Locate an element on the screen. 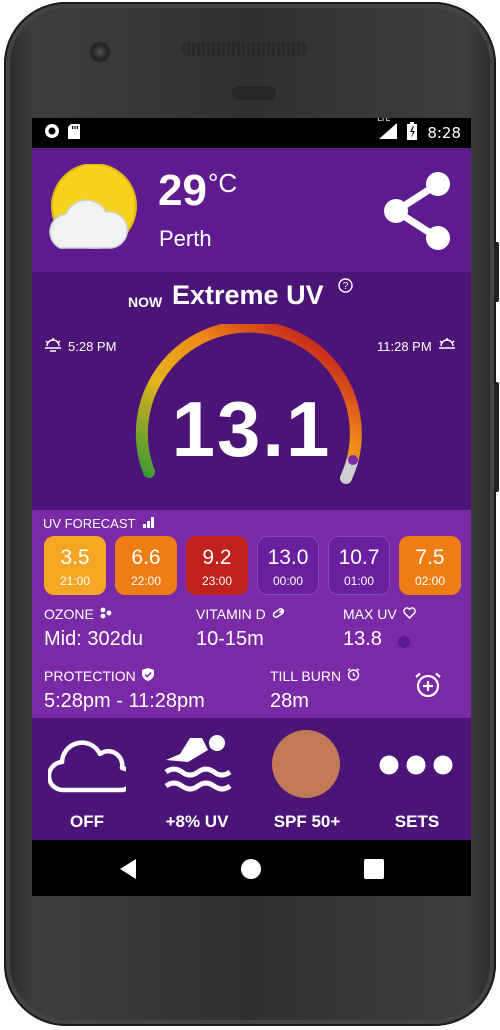 The image size is (500, 1030). bar-chart-icon is located at coordinates (149, 523).